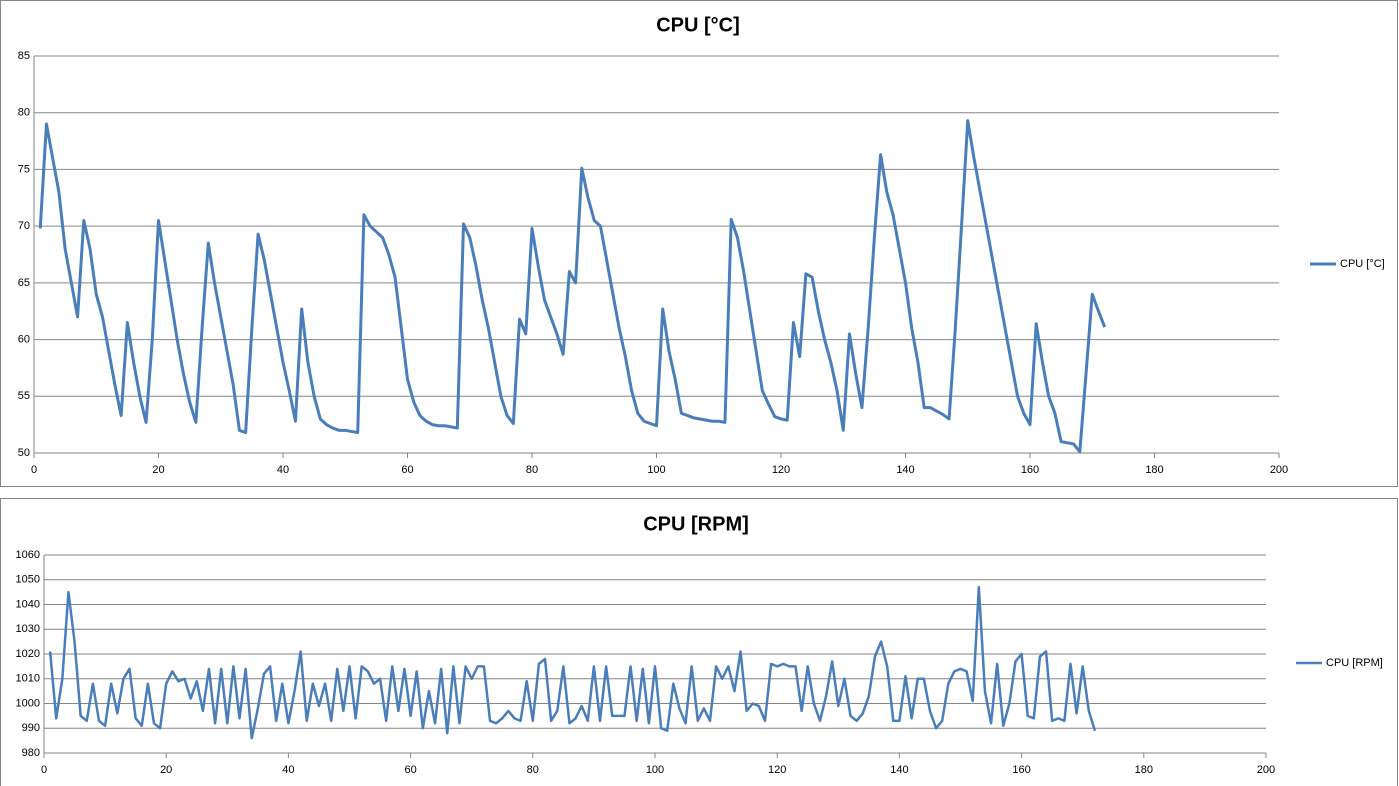 Image resolution: width=1399 pixels, height=786 pixels. What do you see at coordinates (696, 524) in the screenshot?
I see `chart-title: CPU [RPM]` at bounding box center [696, 524].